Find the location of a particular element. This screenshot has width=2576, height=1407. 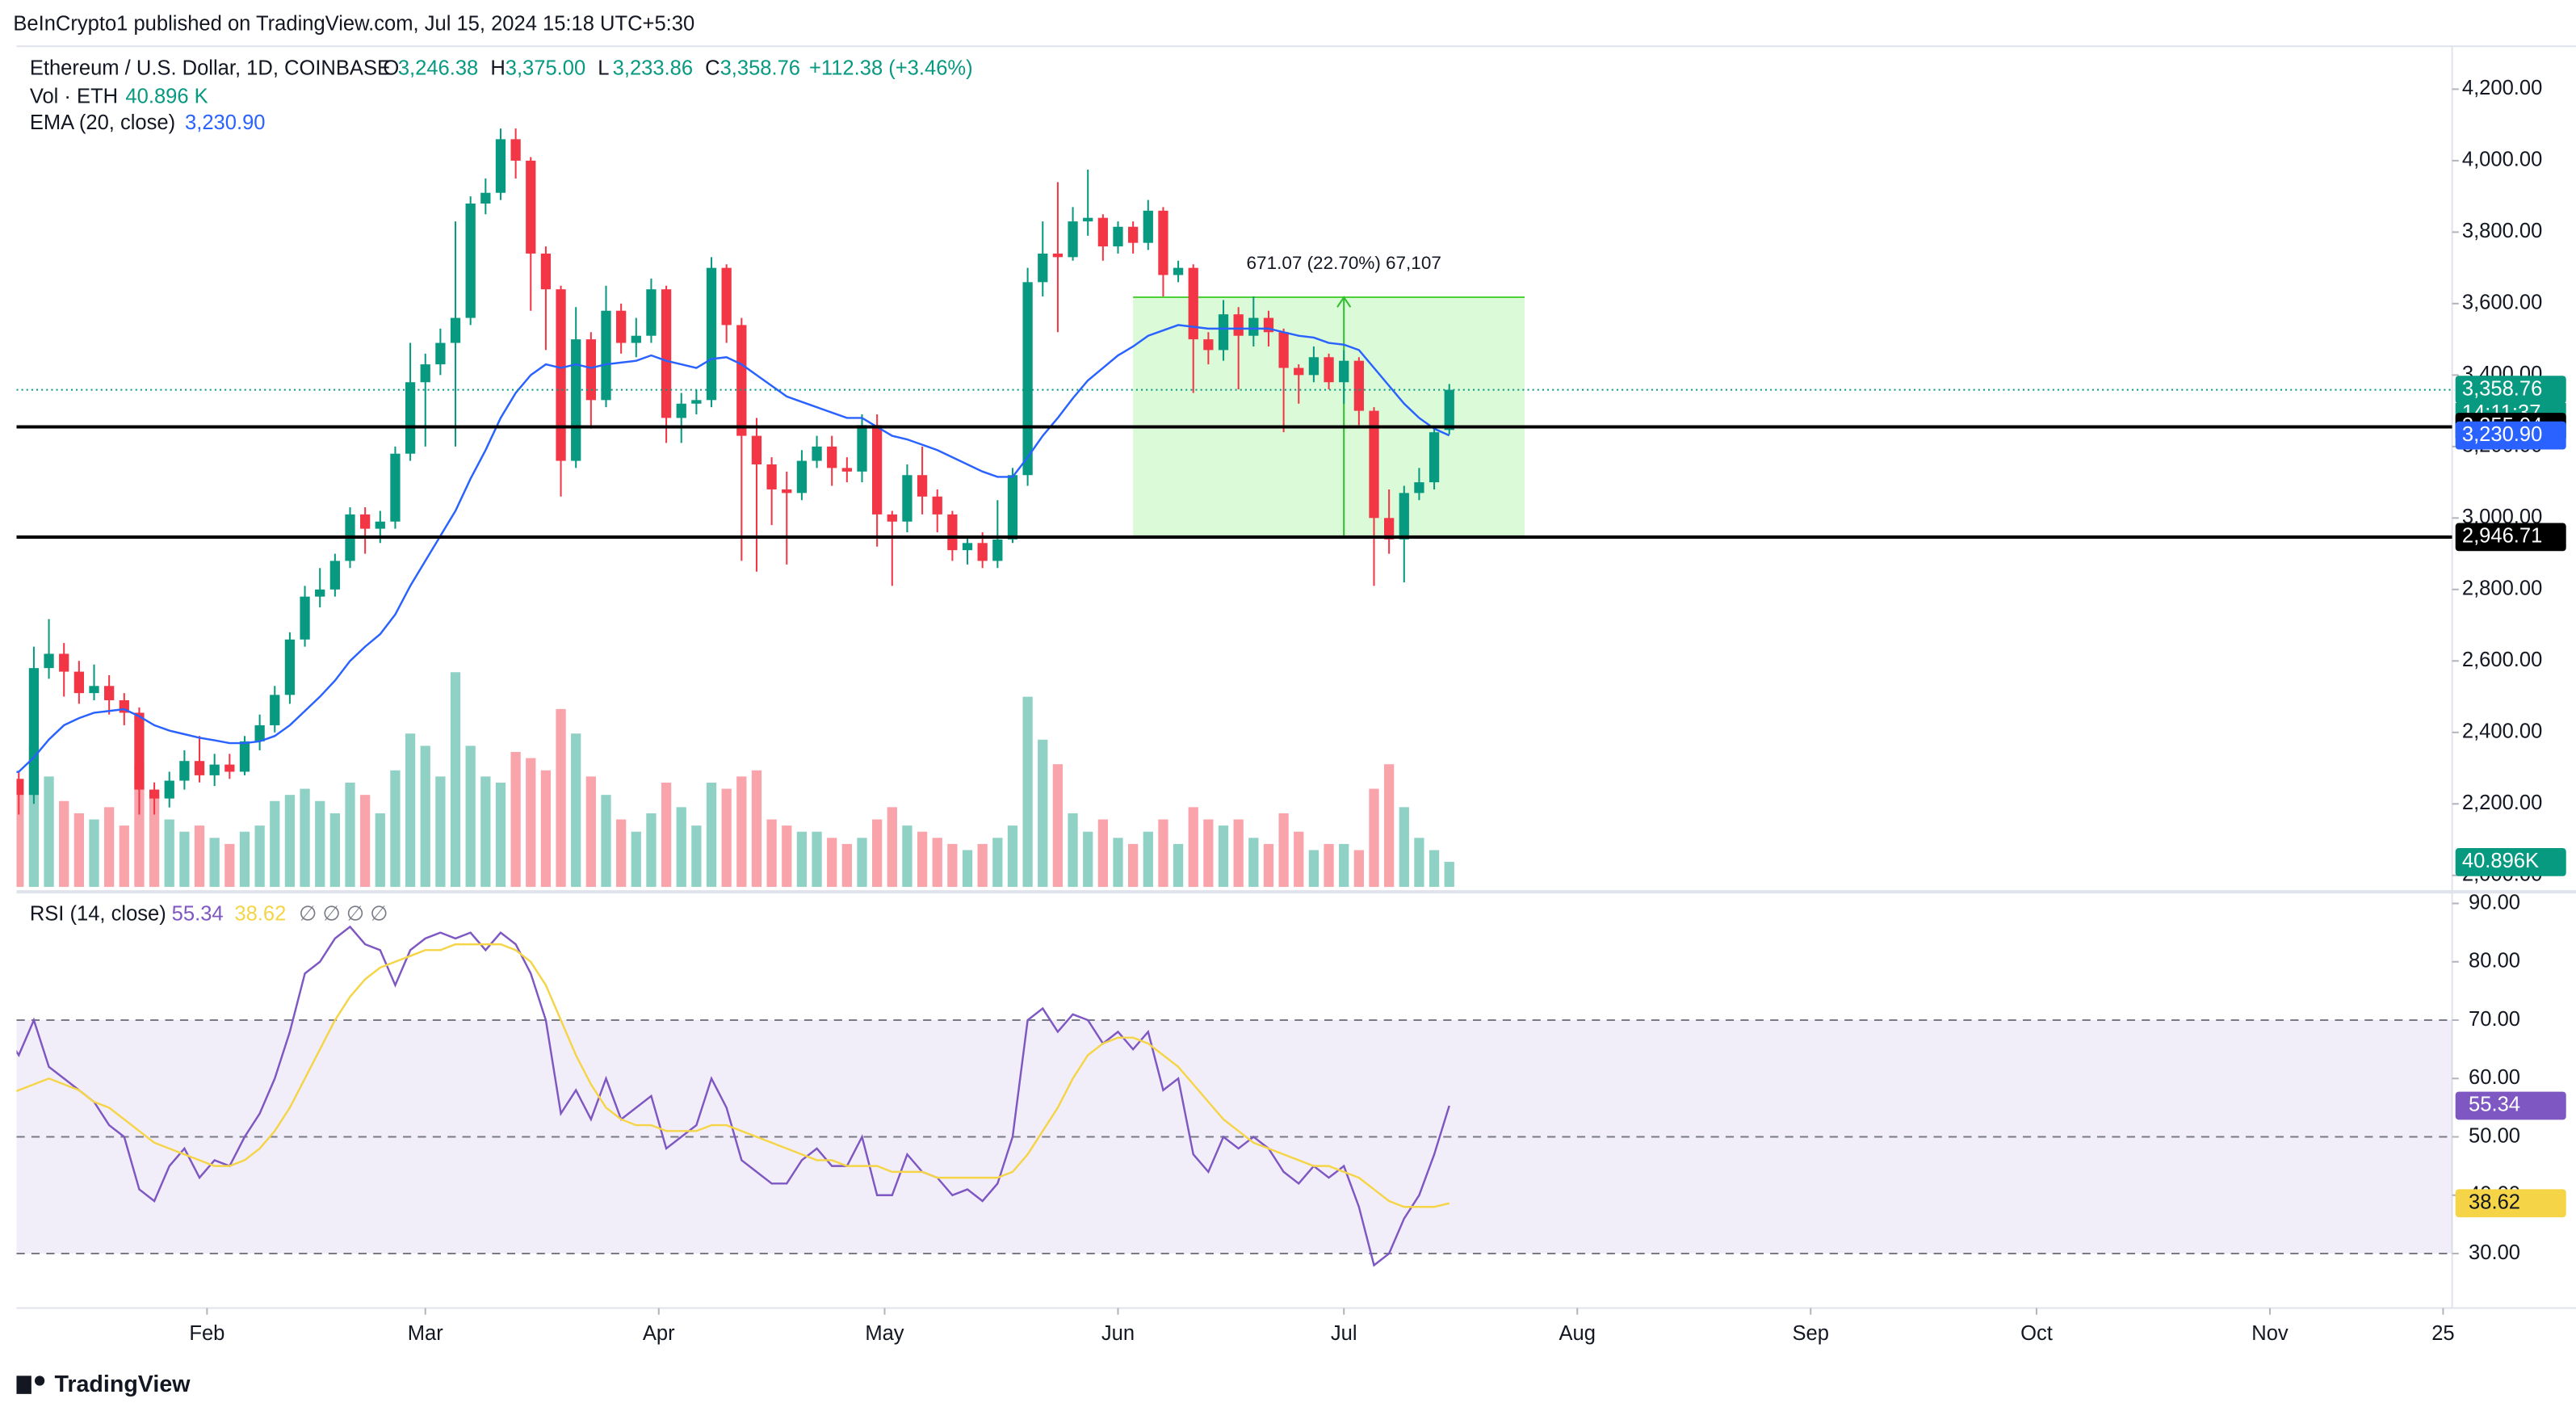

y-tick-label: 4,200.00 is located at coordinates (2502, 88).